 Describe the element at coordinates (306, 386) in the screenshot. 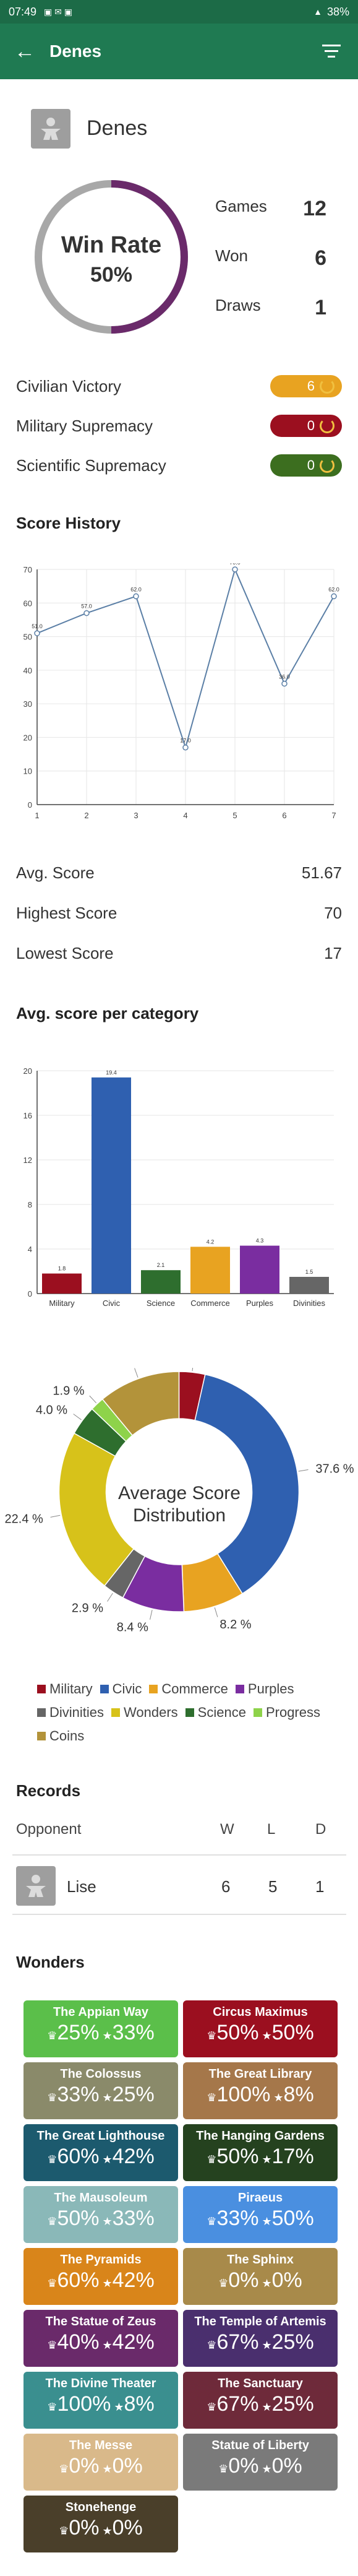

I see `status-badge: 6` at that location.